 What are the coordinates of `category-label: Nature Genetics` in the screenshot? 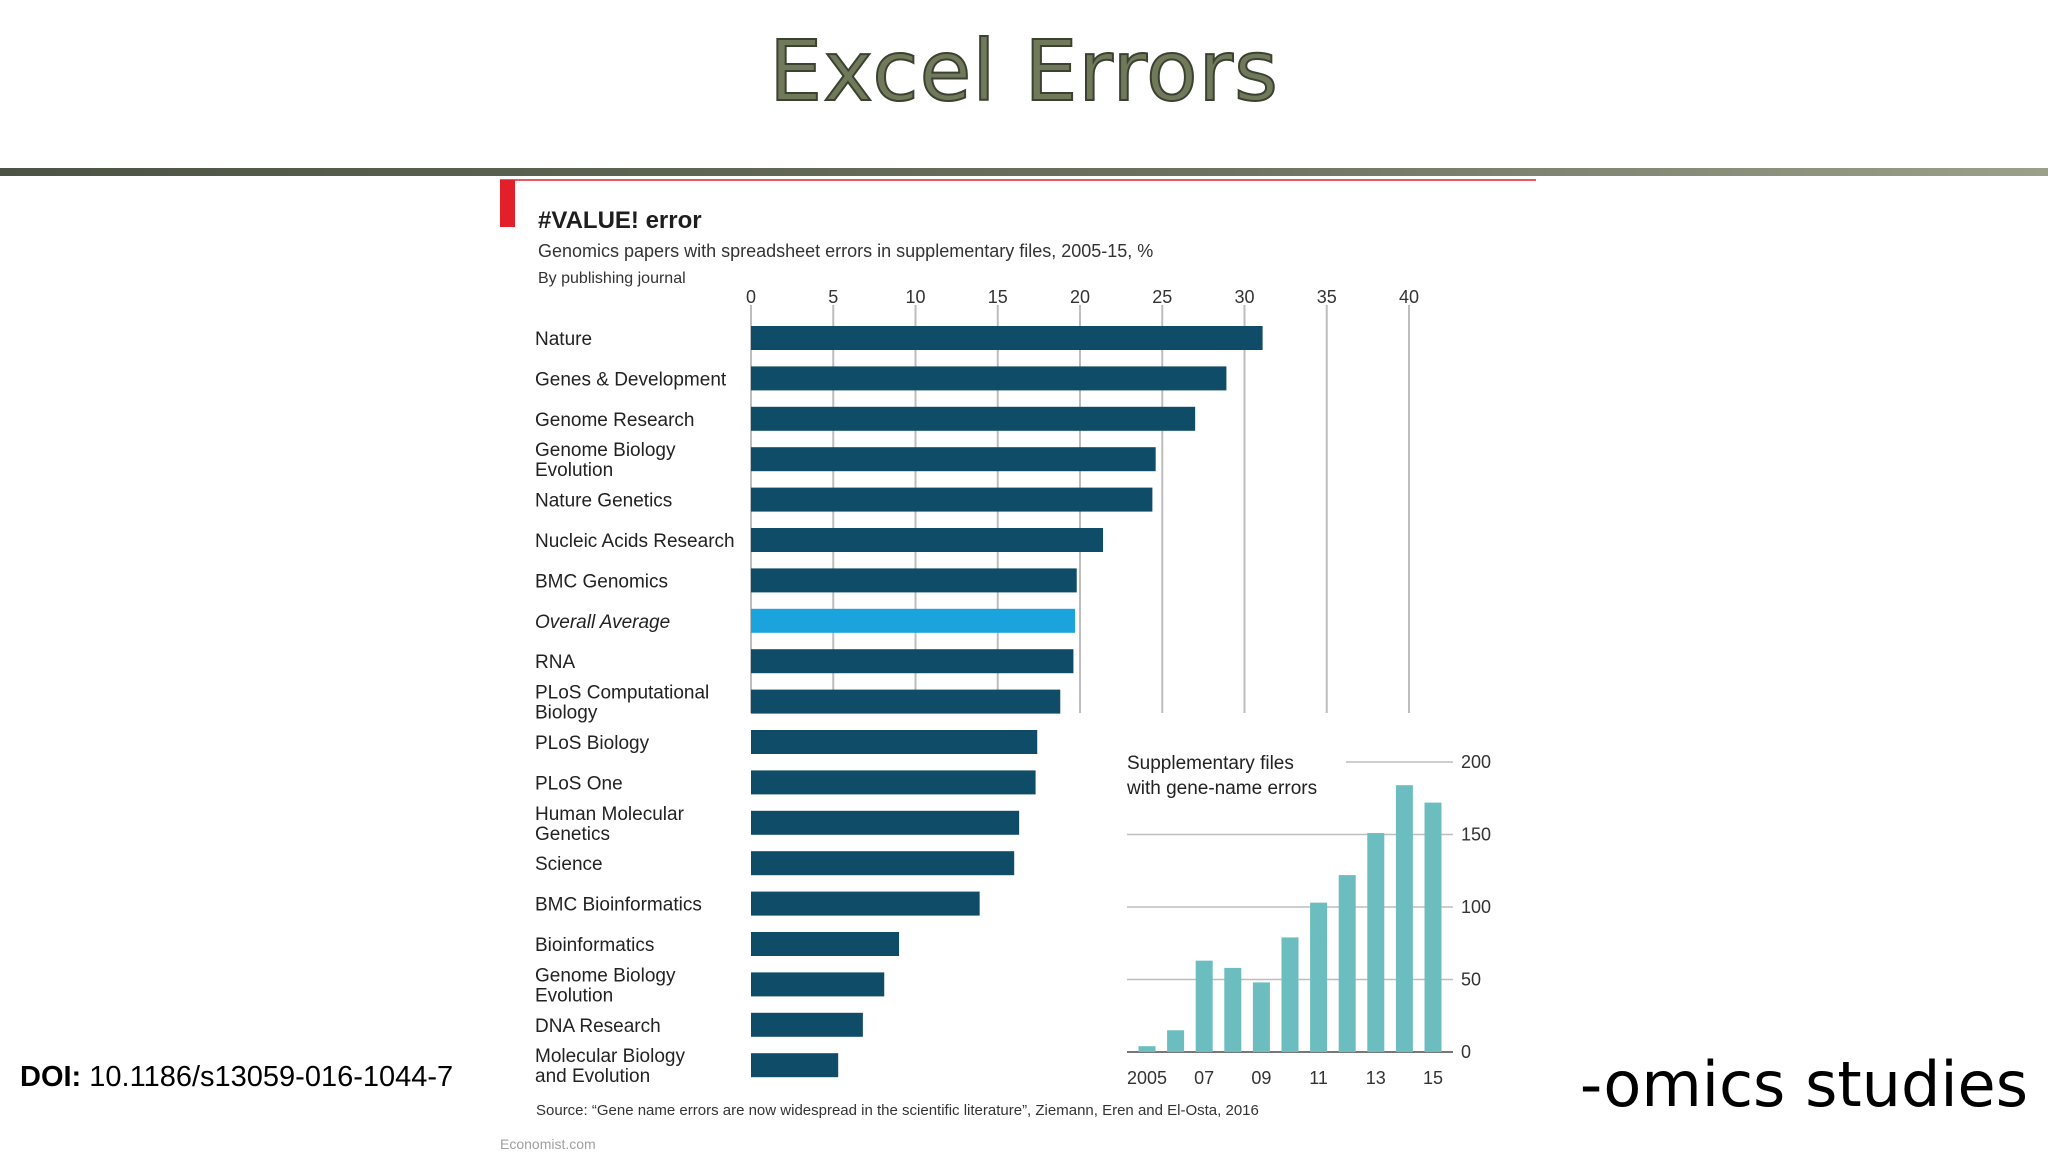 It's located at (603, 501).